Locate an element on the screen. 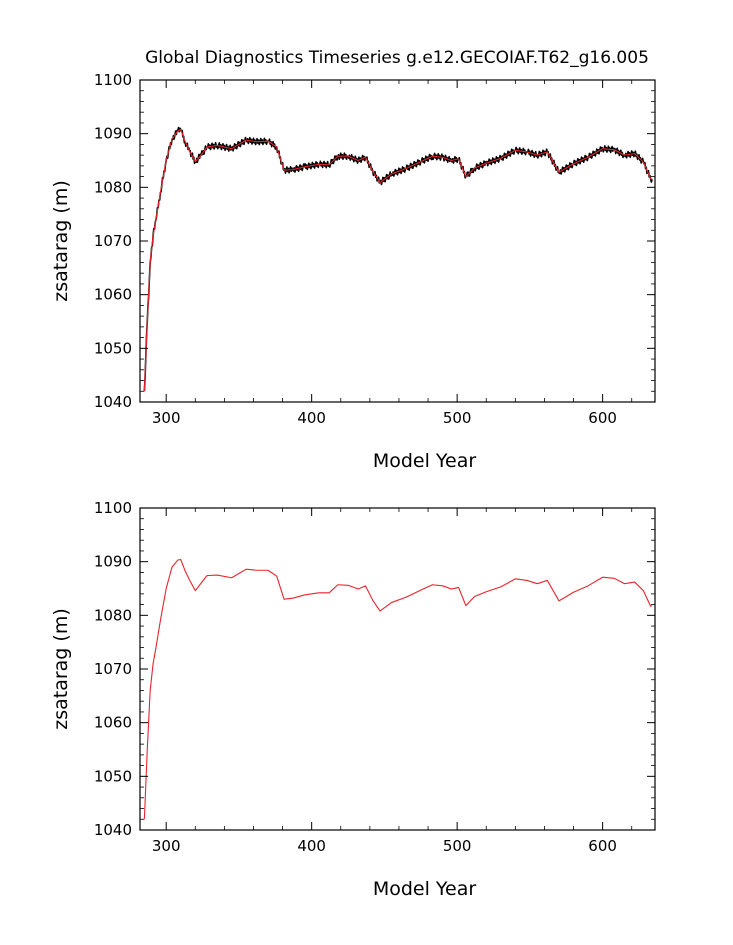 The height and width of the screenshot is (945, 733). bottom-x-tick-label: 500 is located at coordinates (457, 846).